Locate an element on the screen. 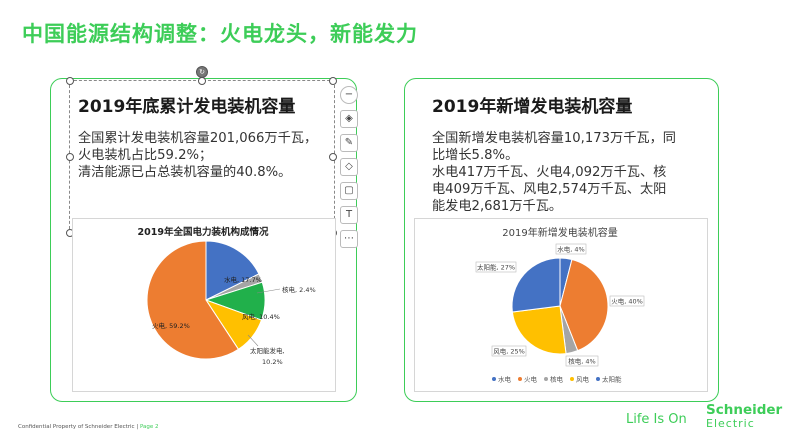 The height and width of the screenshot is (445, 800). legend-marker-水电 is located at coordinates (494, 379).